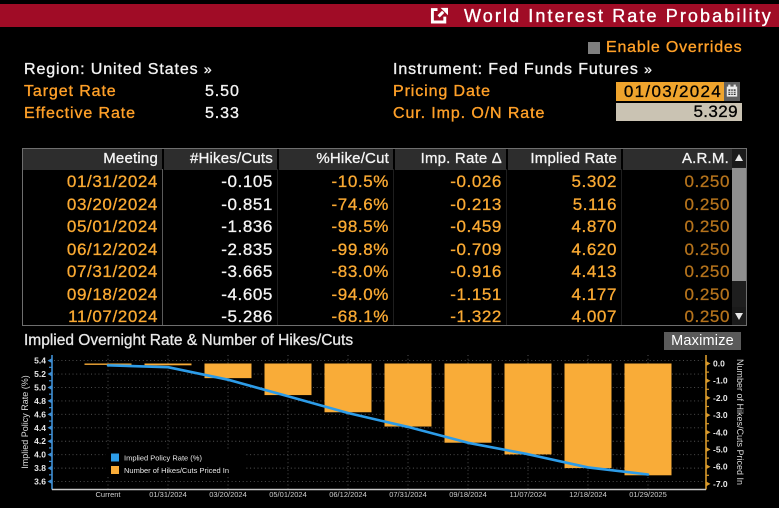 The image size is (779, 508). Describe the element at coordinates (40, 441) in the screenshot. I see `svg-text: 4.2` at that location.